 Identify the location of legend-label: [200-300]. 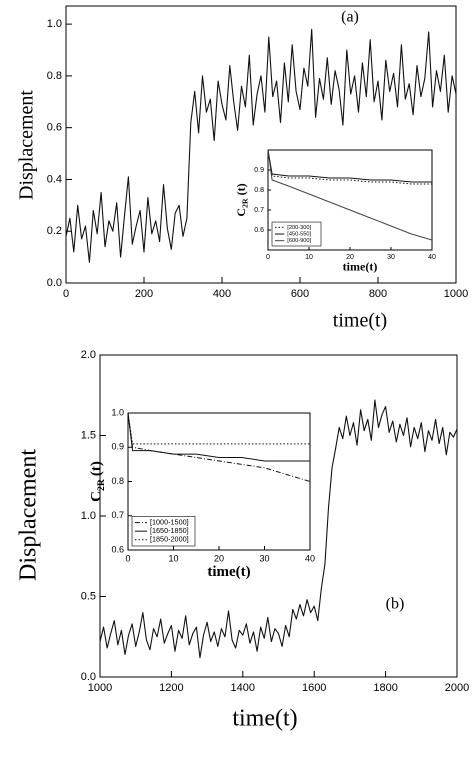
(299, 228).